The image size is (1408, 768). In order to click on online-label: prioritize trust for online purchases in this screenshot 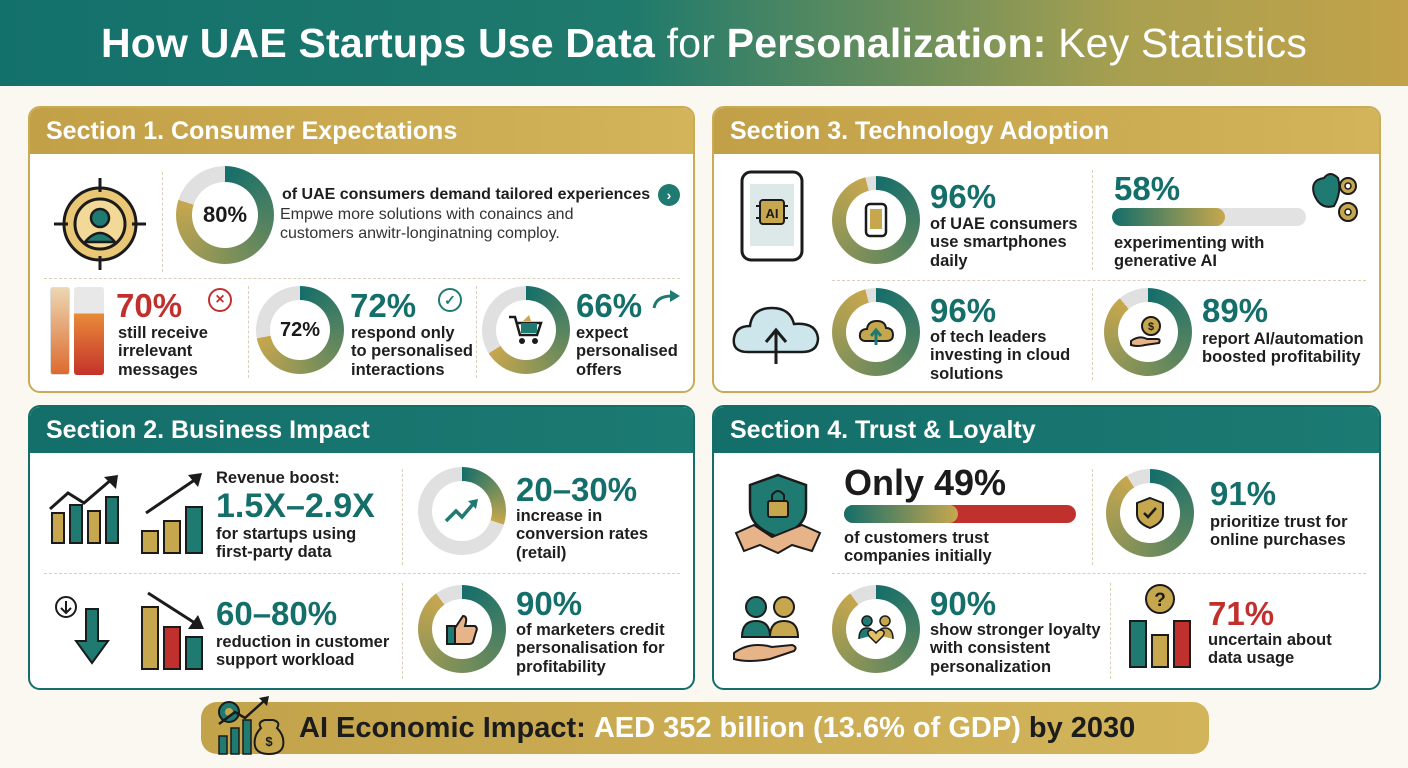, I will do `click(1279, 531)`.